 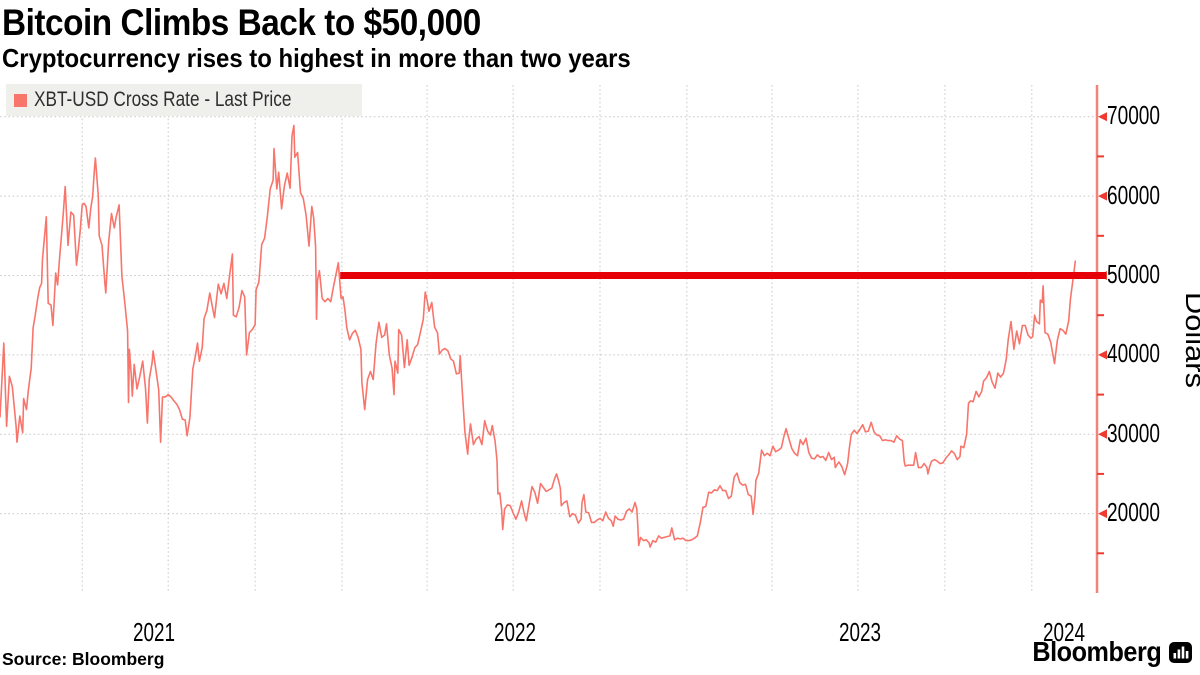 What do you see at coordinates (1133, 353) in the screenshot?
I see `y-tick-label-40000: 40000` at bounding box center [1133, 353].